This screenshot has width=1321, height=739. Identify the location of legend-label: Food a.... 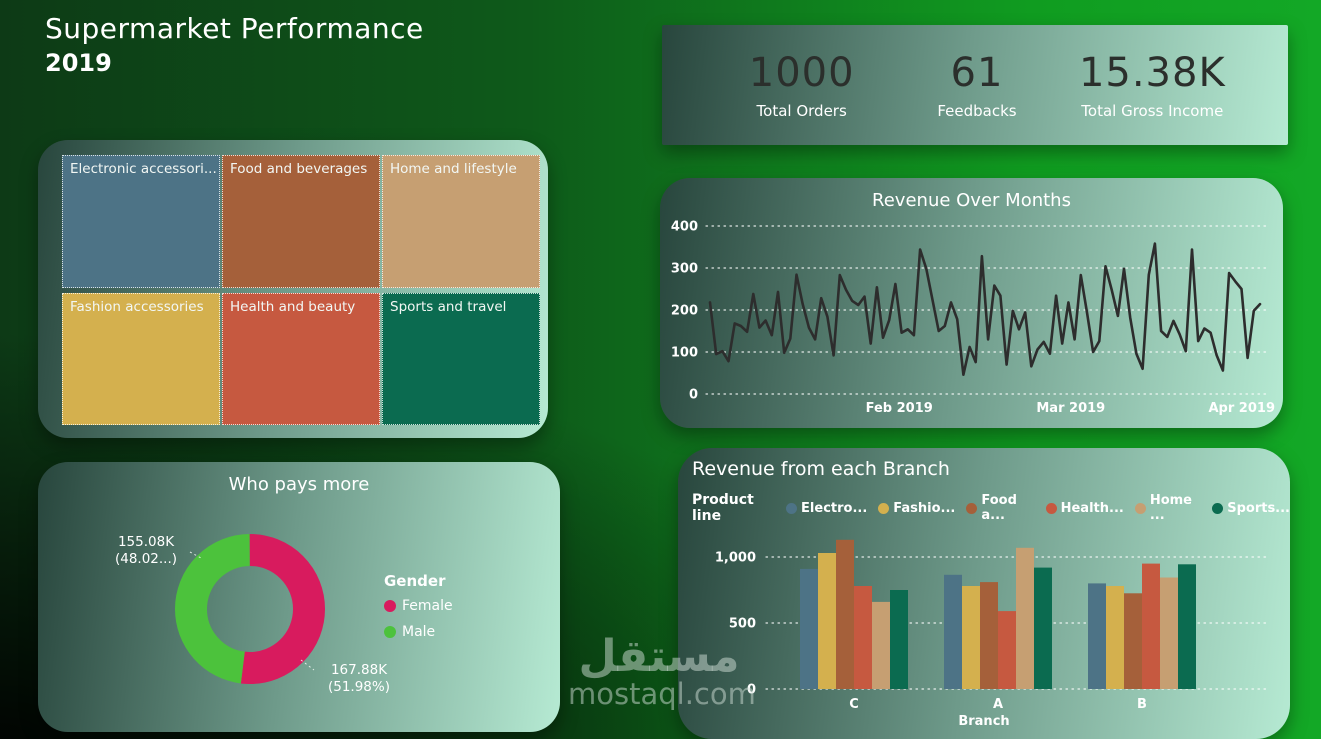
(999, 508).